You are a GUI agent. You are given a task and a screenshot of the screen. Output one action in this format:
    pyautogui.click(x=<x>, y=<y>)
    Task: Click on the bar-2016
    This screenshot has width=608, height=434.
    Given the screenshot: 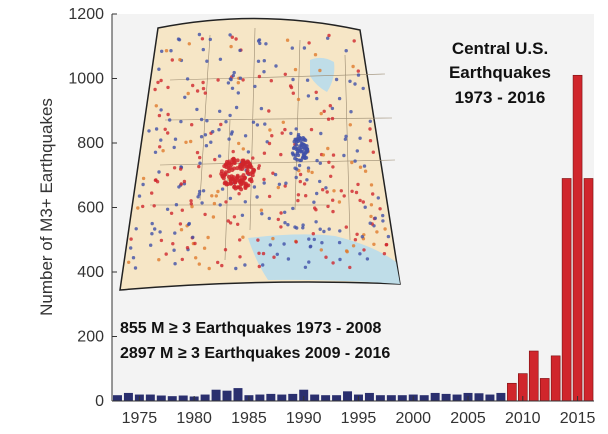 What is the action you would take?
    pyautogui.click(x=588, y=290)
    